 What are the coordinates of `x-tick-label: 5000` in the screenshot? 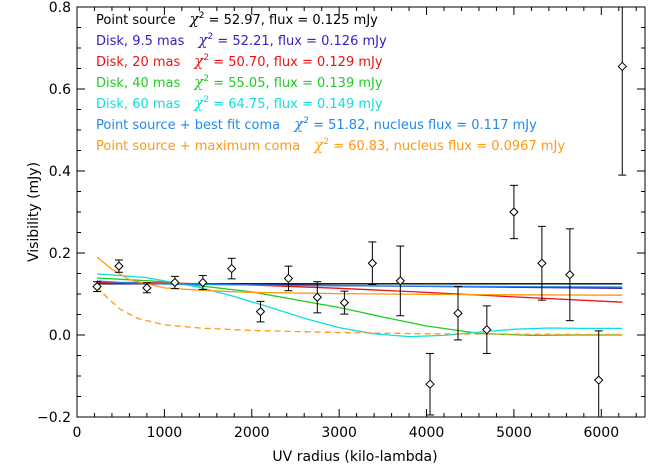 It's located at (514, 433).